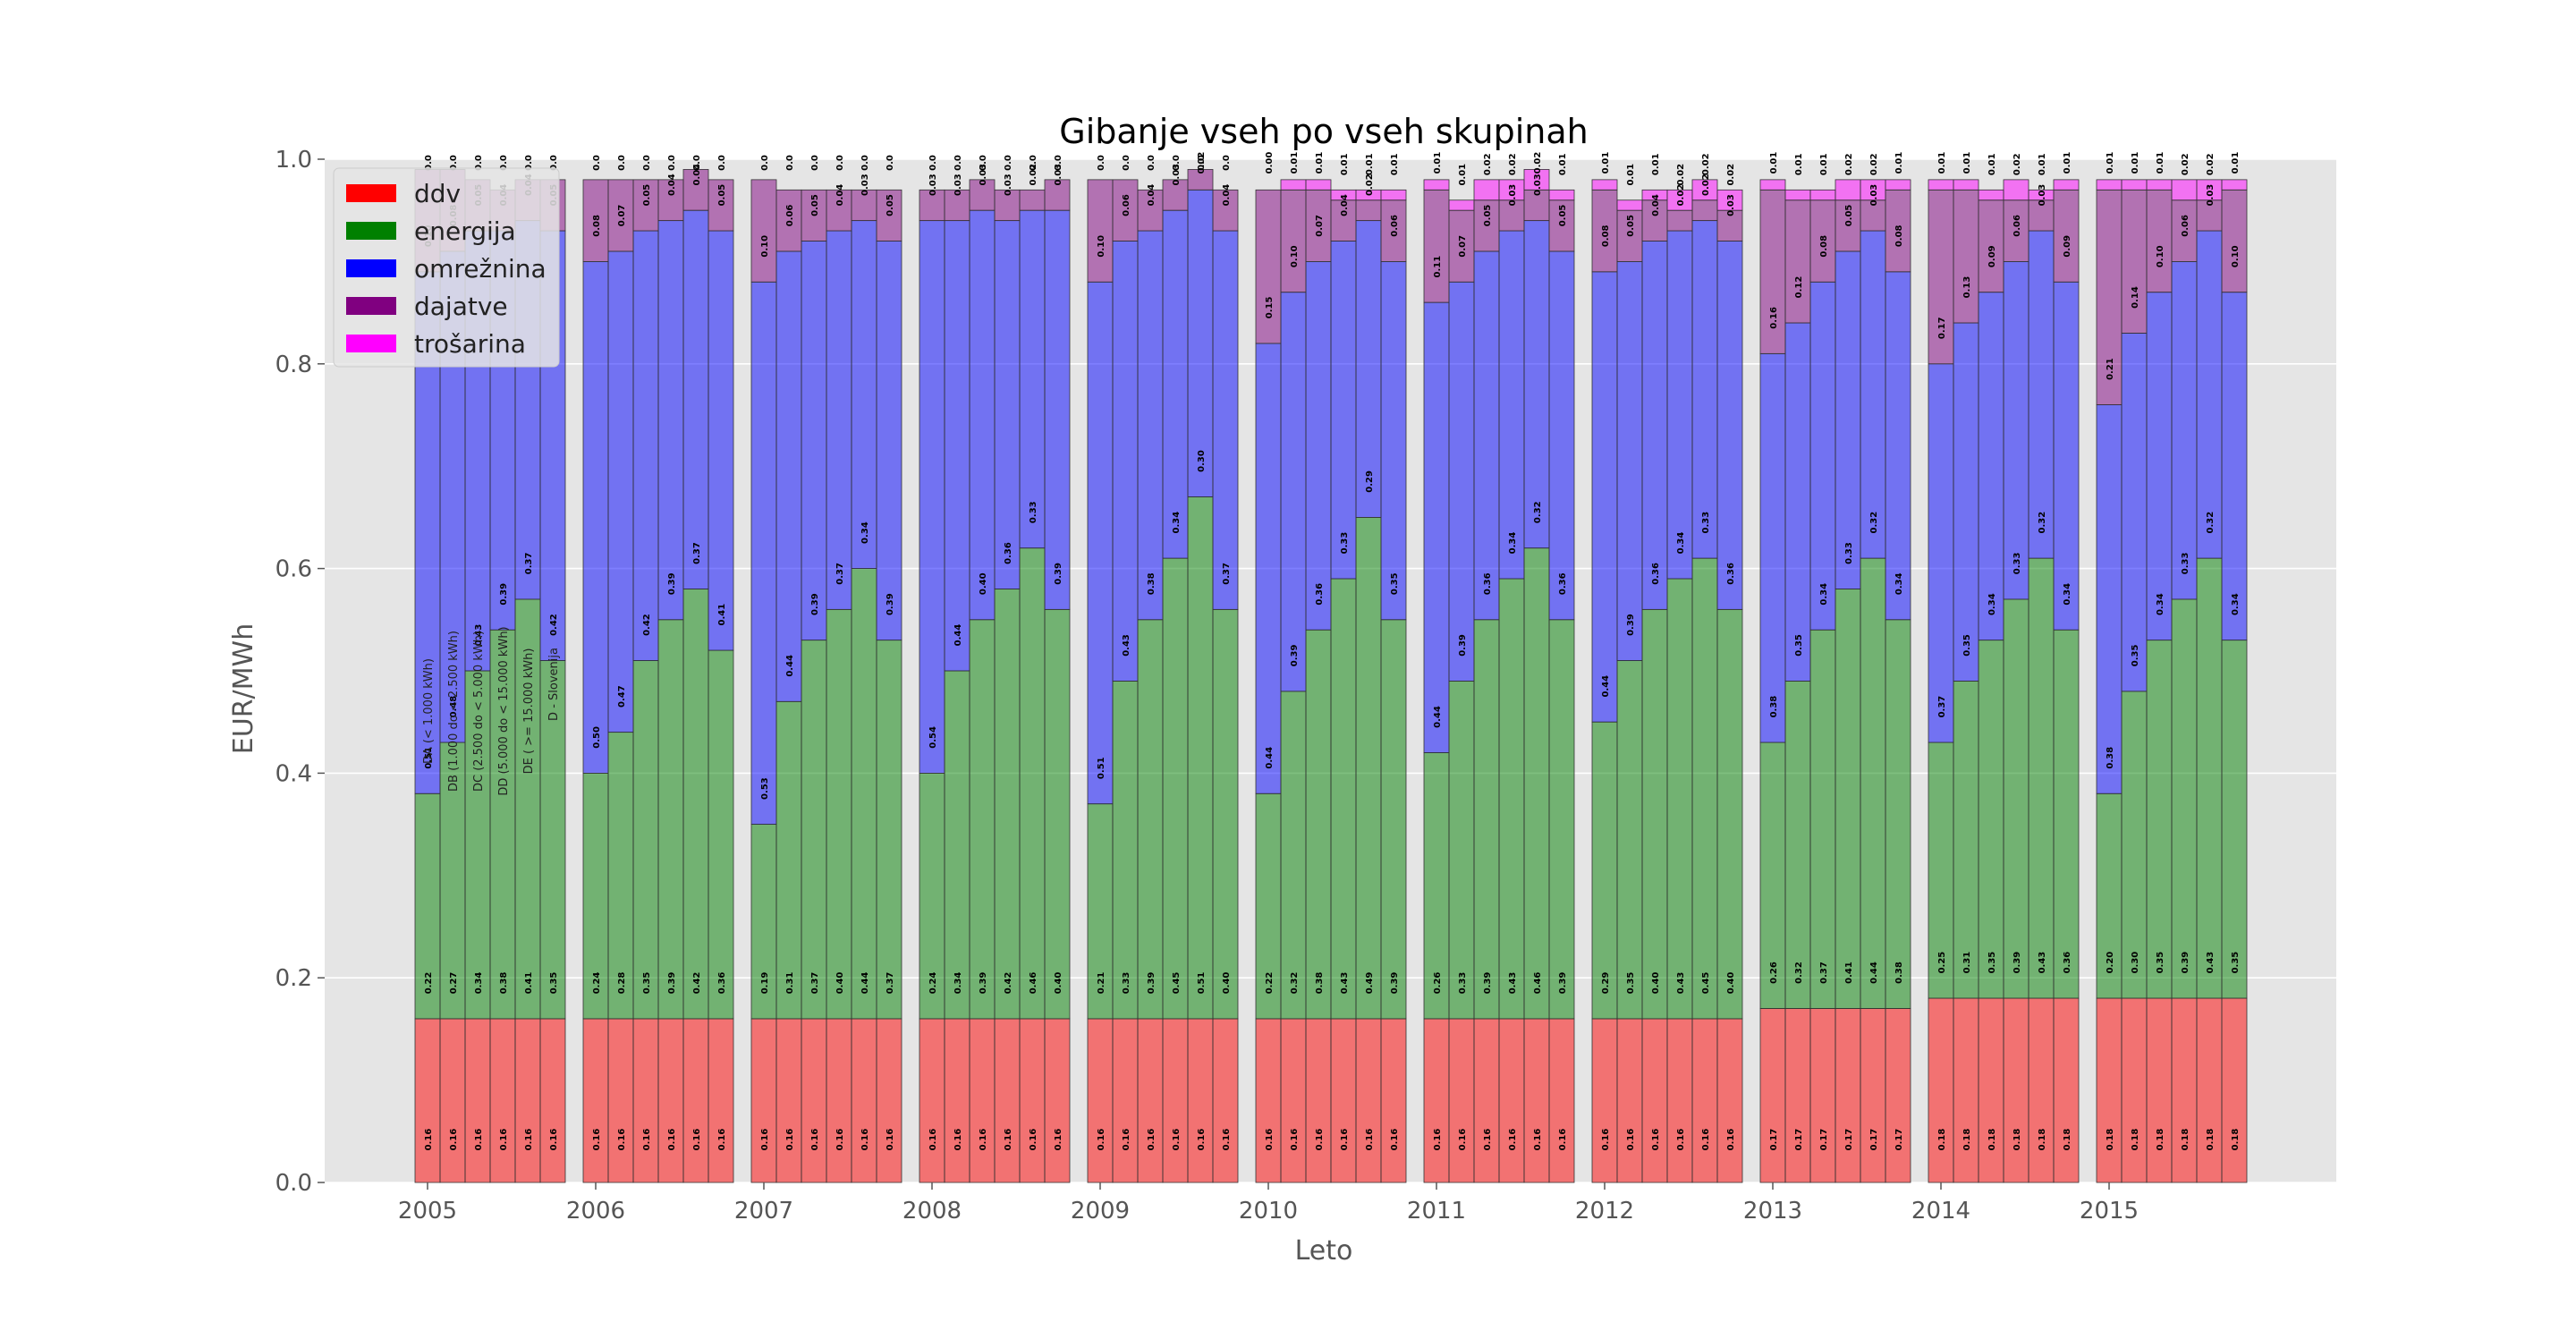 The height and width of the screenshot is (1322, 2576). What do you see at coordinates (2110, 758) in the screenshot?
I see `bar-value-label: 0.38` at bounding box center [2110, 758].